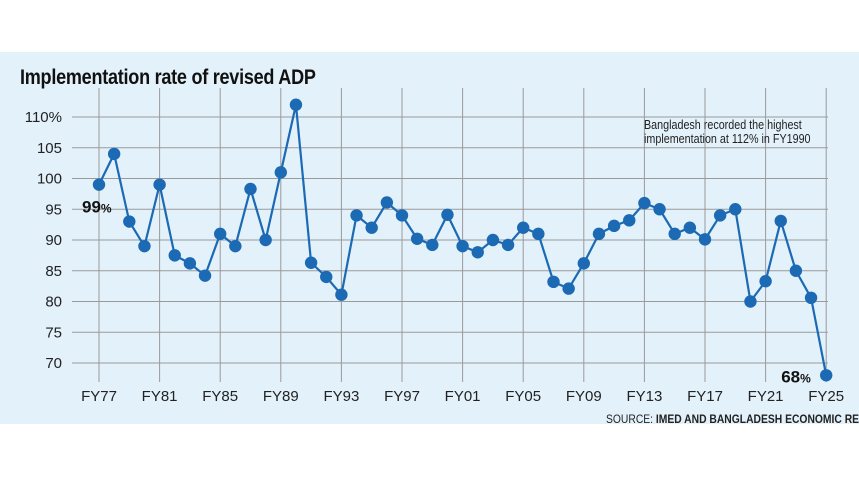  I want to click on x-tick-label: FY05, so click(523, 396).